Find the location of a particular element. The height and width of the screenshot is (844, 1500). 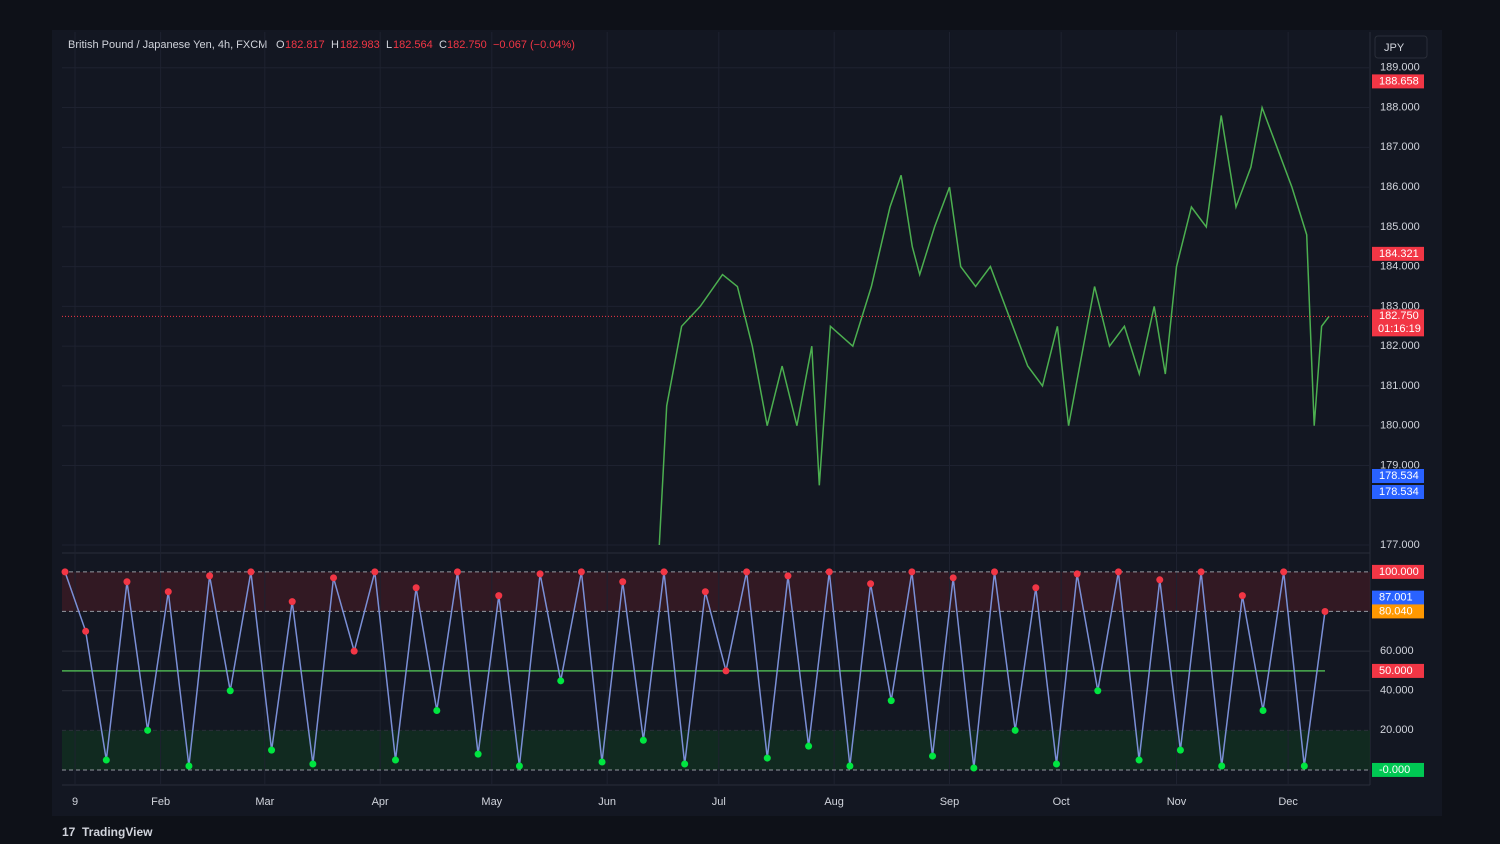

oversold-zone is located at coordinates (716, 750).